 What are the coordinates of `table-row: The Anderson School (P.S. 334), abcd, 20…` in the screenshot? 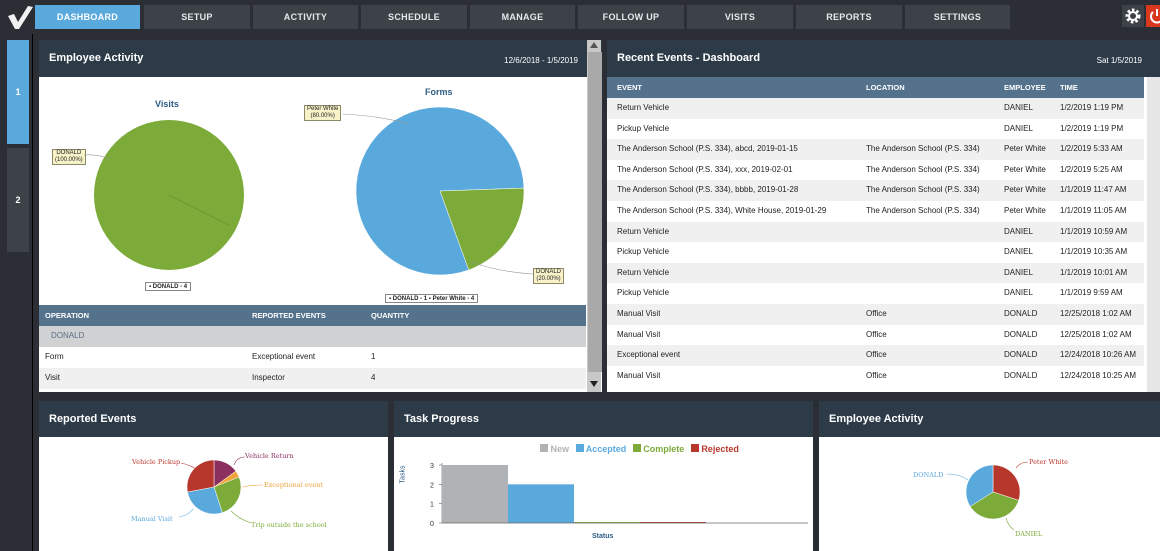 It's located at (875, 149).